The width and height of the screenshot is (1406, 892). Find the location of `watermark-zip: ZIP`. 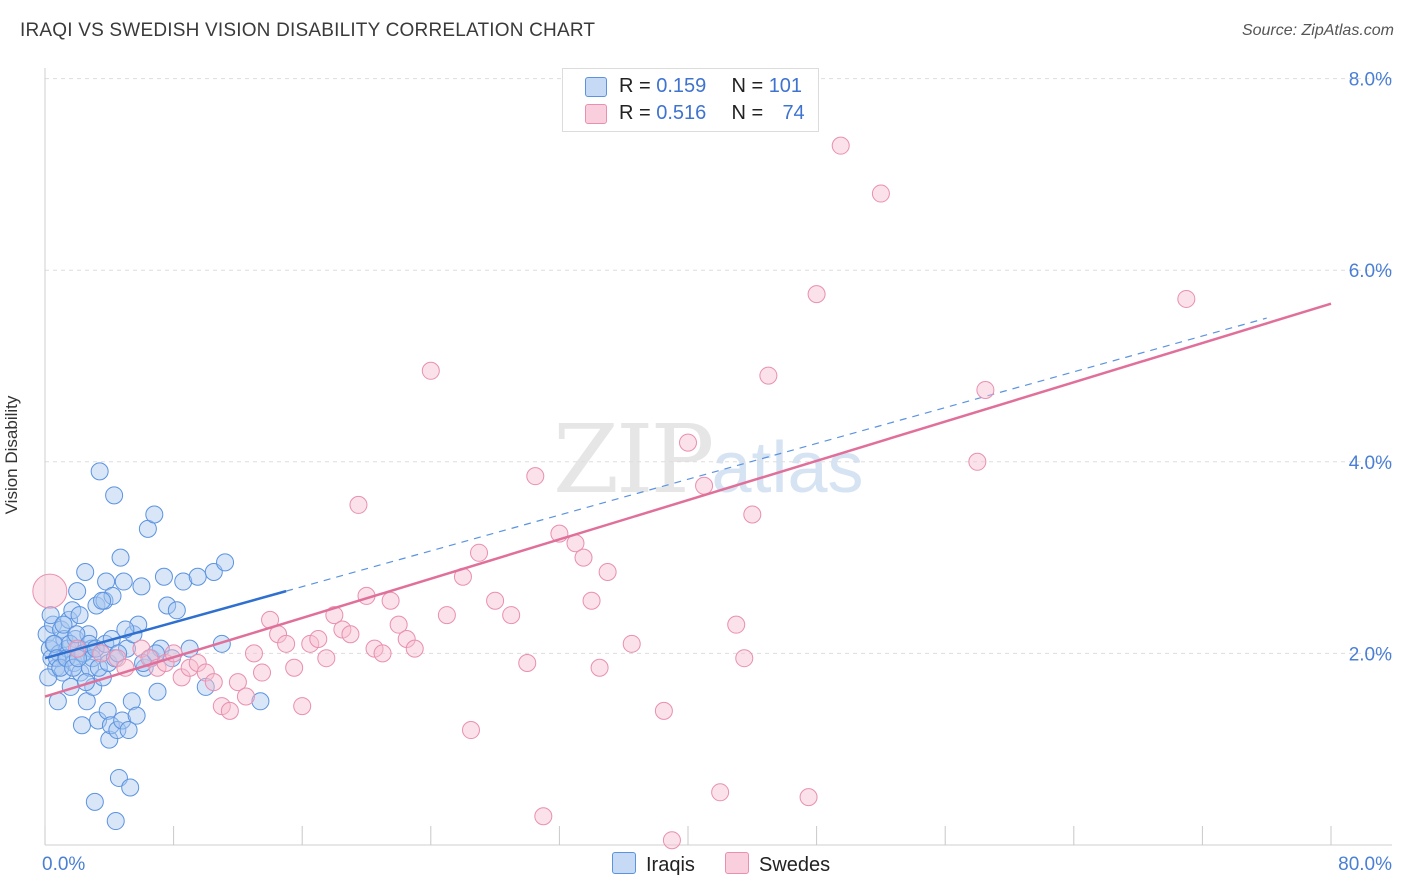

watermark-zip: ZIP is located at coordinates (633, 460).